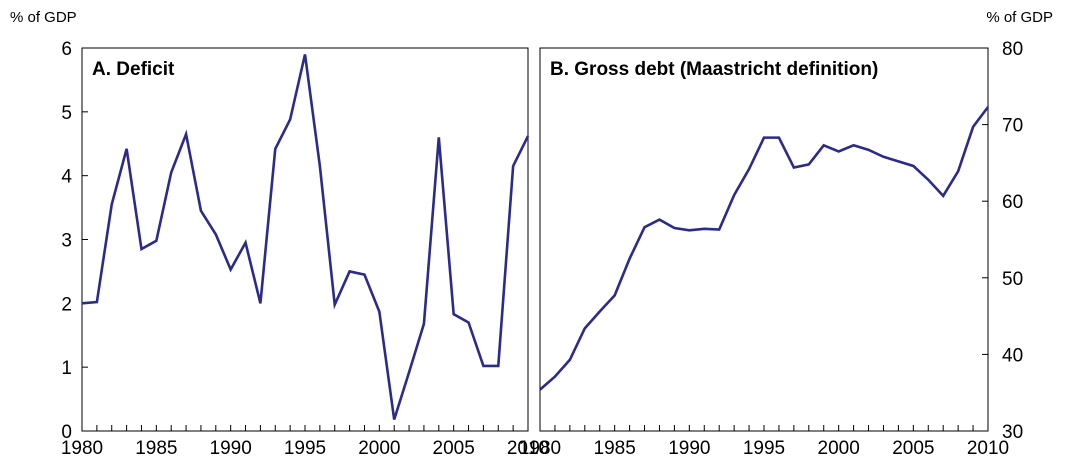 The image size is (1066, 463). I want to click on panel-title: B. Gross debt (Maastricht definition), so click(714, 69).